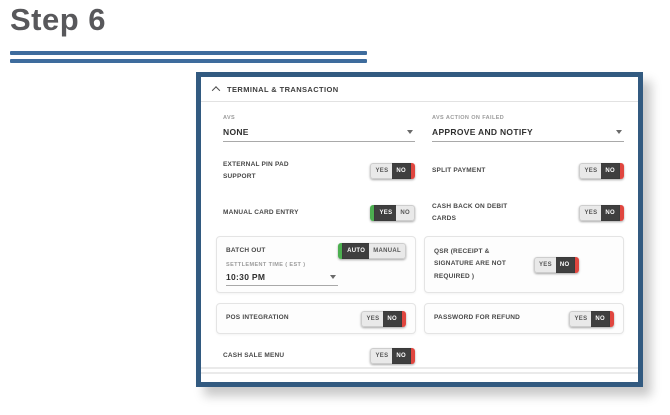 The height and width of the screenshot is (415, 670). What do you see at coordinates (266, 265) in the screenshot?
I see `settlement-time-label: SETTLEMENT TIME ( EST )` at bounding box center [266, 265].